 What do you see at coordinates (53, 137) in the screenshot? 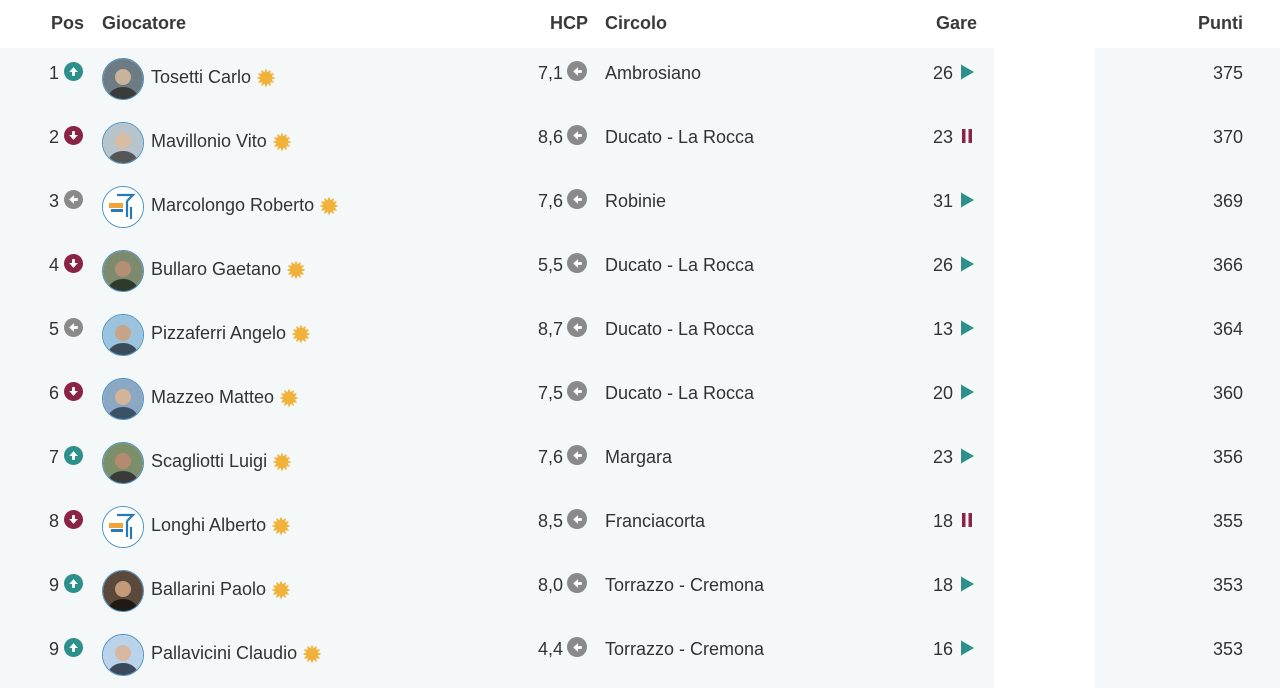
I see `position-number: 2` at bounding box center [53, 137].